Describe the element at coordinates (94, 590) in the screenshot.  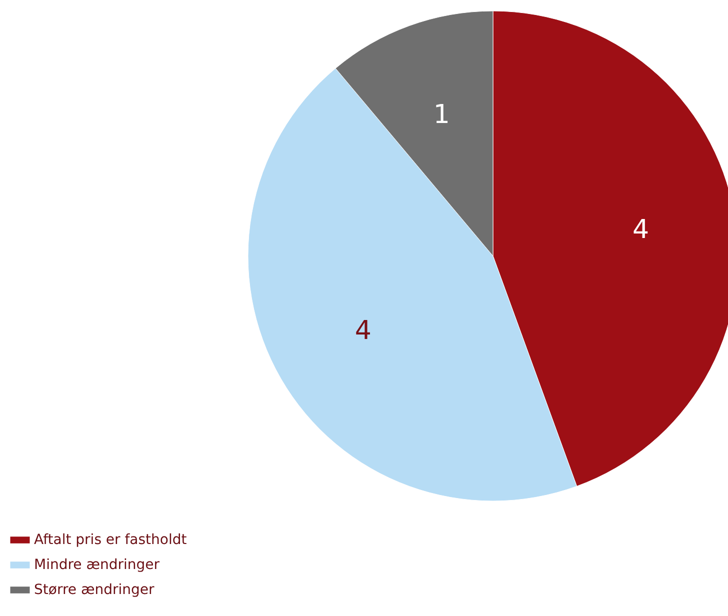
I see `legend-label: Større ændringer` at that location.